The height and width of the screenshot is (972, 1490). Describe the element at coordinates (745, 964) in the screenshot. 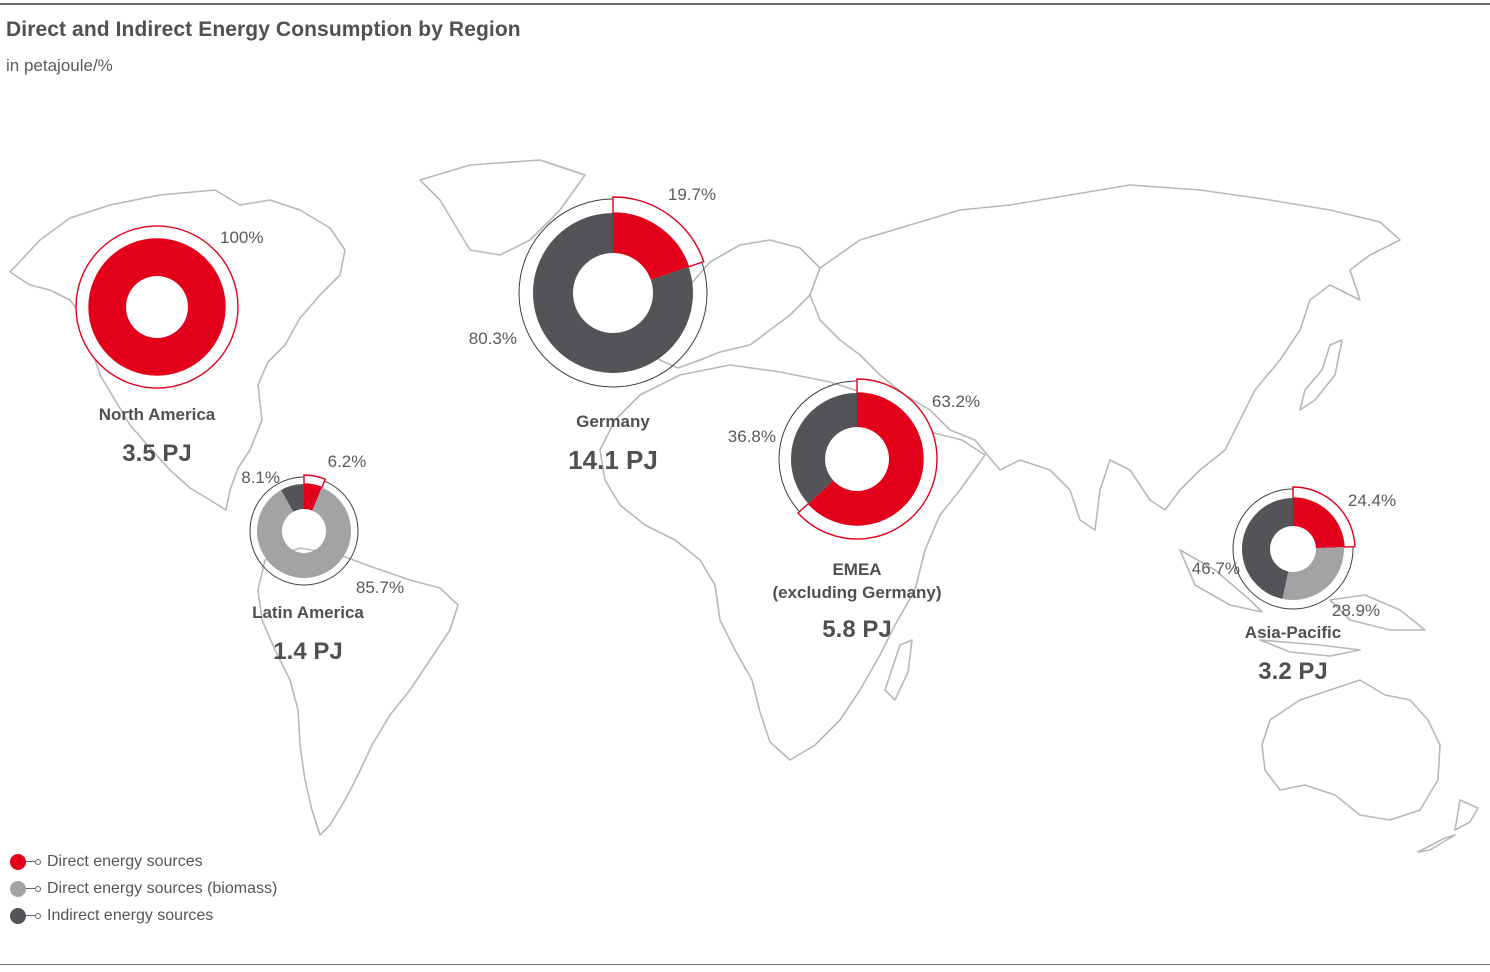

I see `bottom-rule` at that location.